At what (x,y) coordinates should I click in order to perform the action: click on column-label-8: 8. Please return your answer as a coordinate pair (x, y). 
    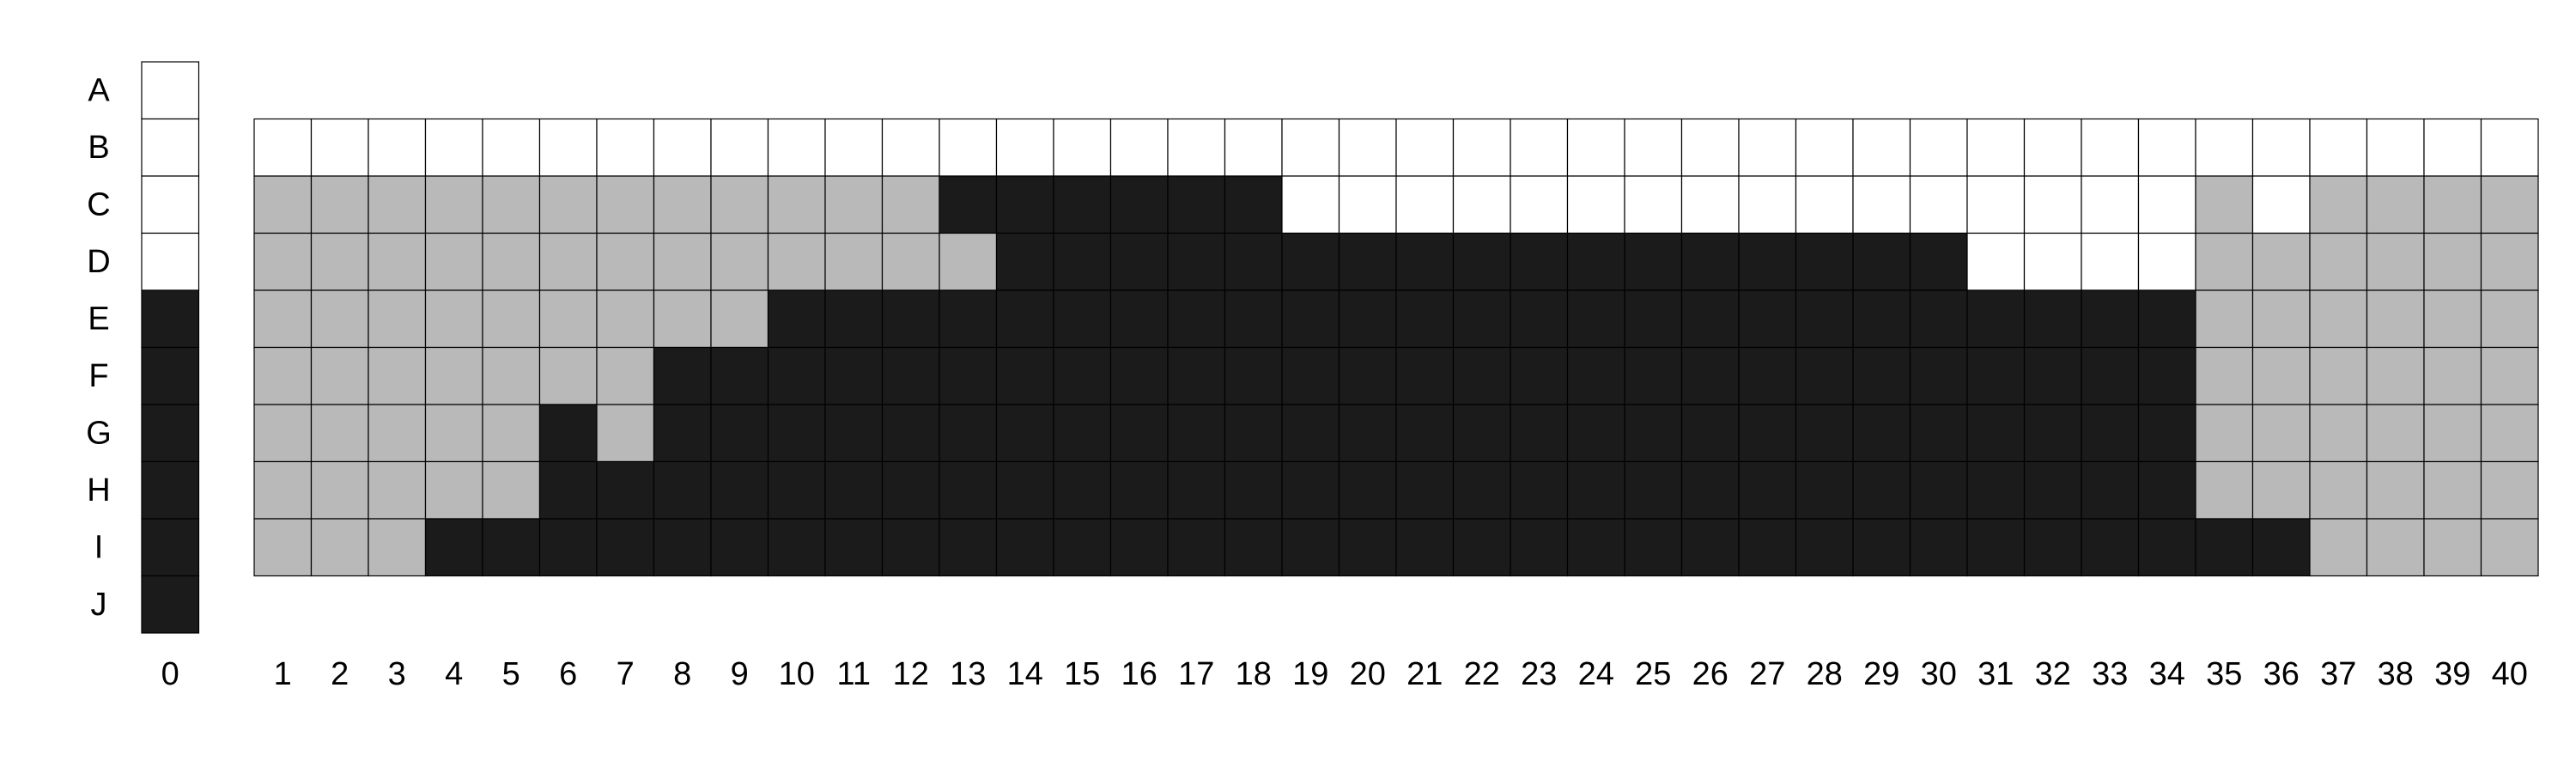
    Looking at the image, I should click on (682, 674).